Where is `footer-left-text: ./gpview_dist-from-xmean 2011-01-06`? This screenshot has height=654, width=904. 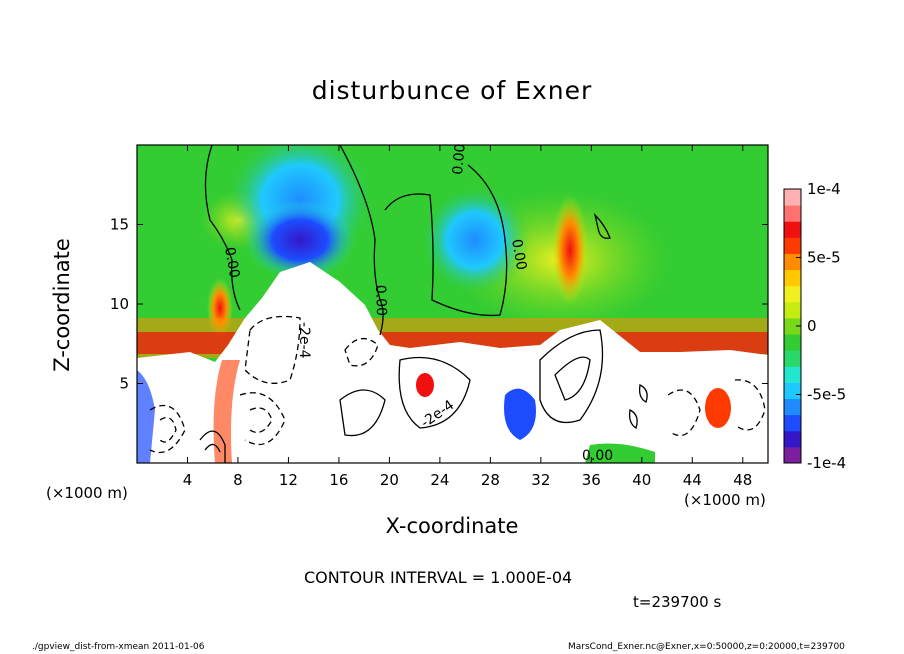
footer-left-text: ./gpview_dist-from-xmean 2011-01-06 is located at coordinates (118, 647).